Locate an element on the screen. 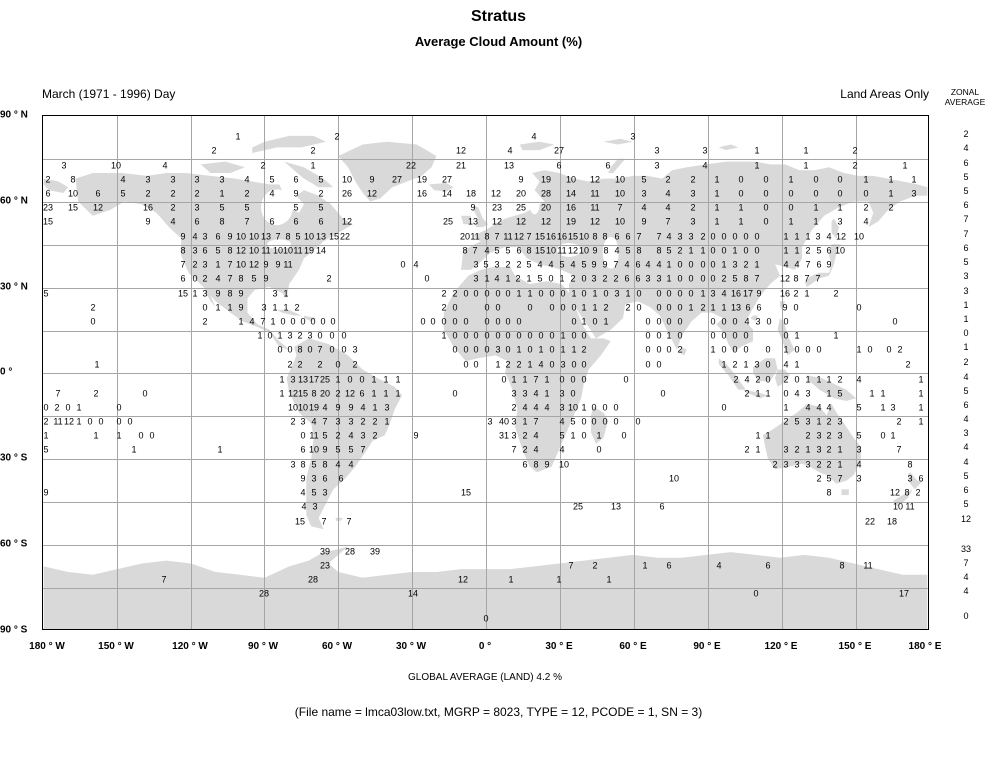 Image resolution: width=997 pixels, height=760 pixels. global-average-label: GLOBAL AVERAGE (LAND) 4.2 % is located at coordinates (485, 677).